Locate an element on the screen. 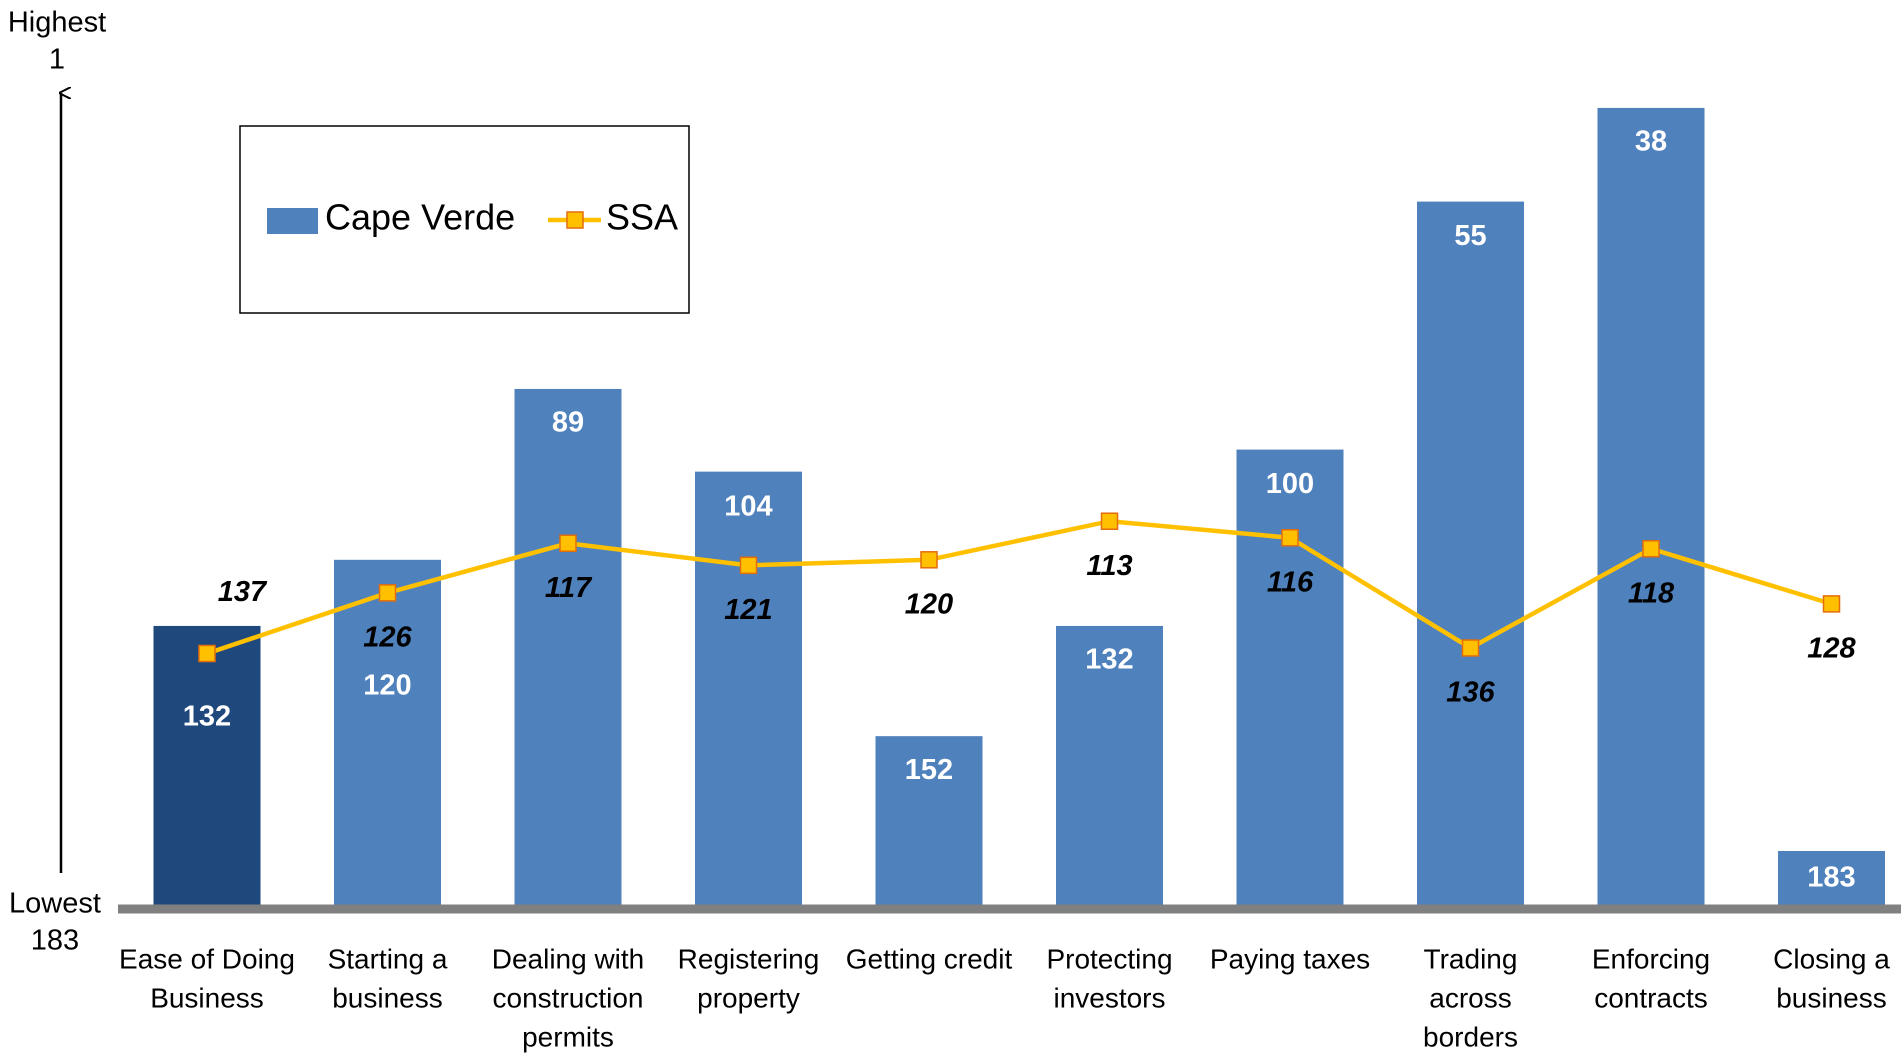  line-value-label: 113 is located at coordinates (1109, 566).